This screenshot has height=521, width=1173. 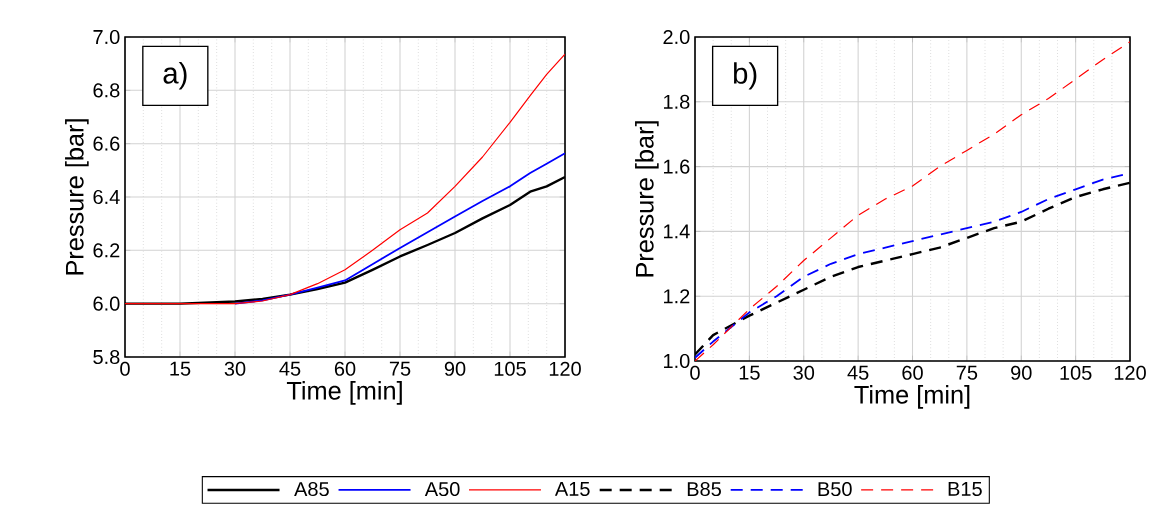 What do you see at coordinates (106, 197) in the screenshot?
I see `y-tick-label: 6.4` at bounding box center [106, 197].